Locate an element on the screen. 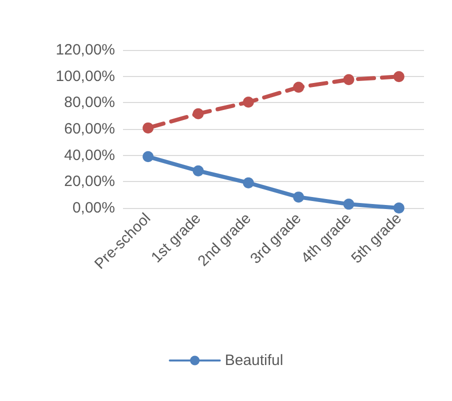 Image resolution: width=452 pixels, height=401 pixels. y-tick-label: 40,00% is located at coordinates (89, 155).